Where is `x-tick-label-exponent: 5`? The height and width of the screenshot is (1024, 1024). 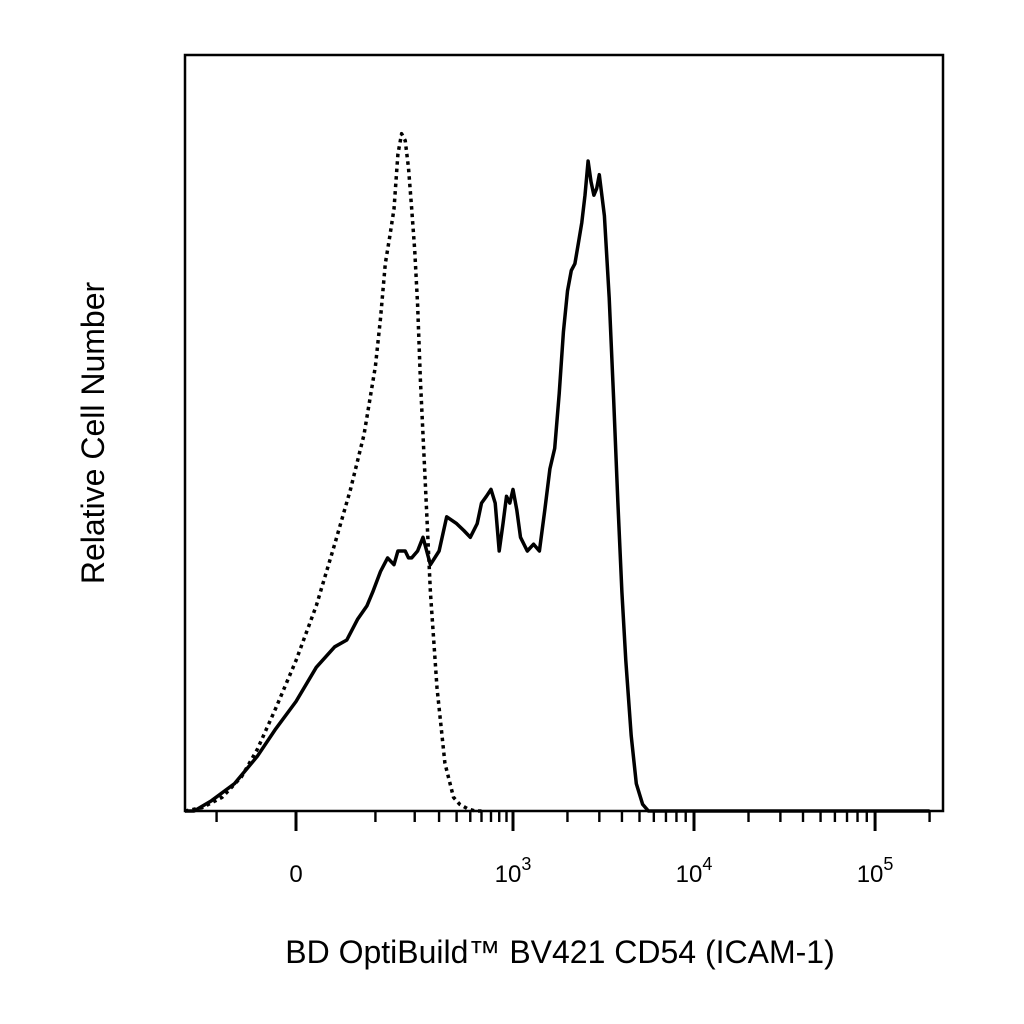
x-tick-label-exponent: 5 is located at coordinates (888, 864).